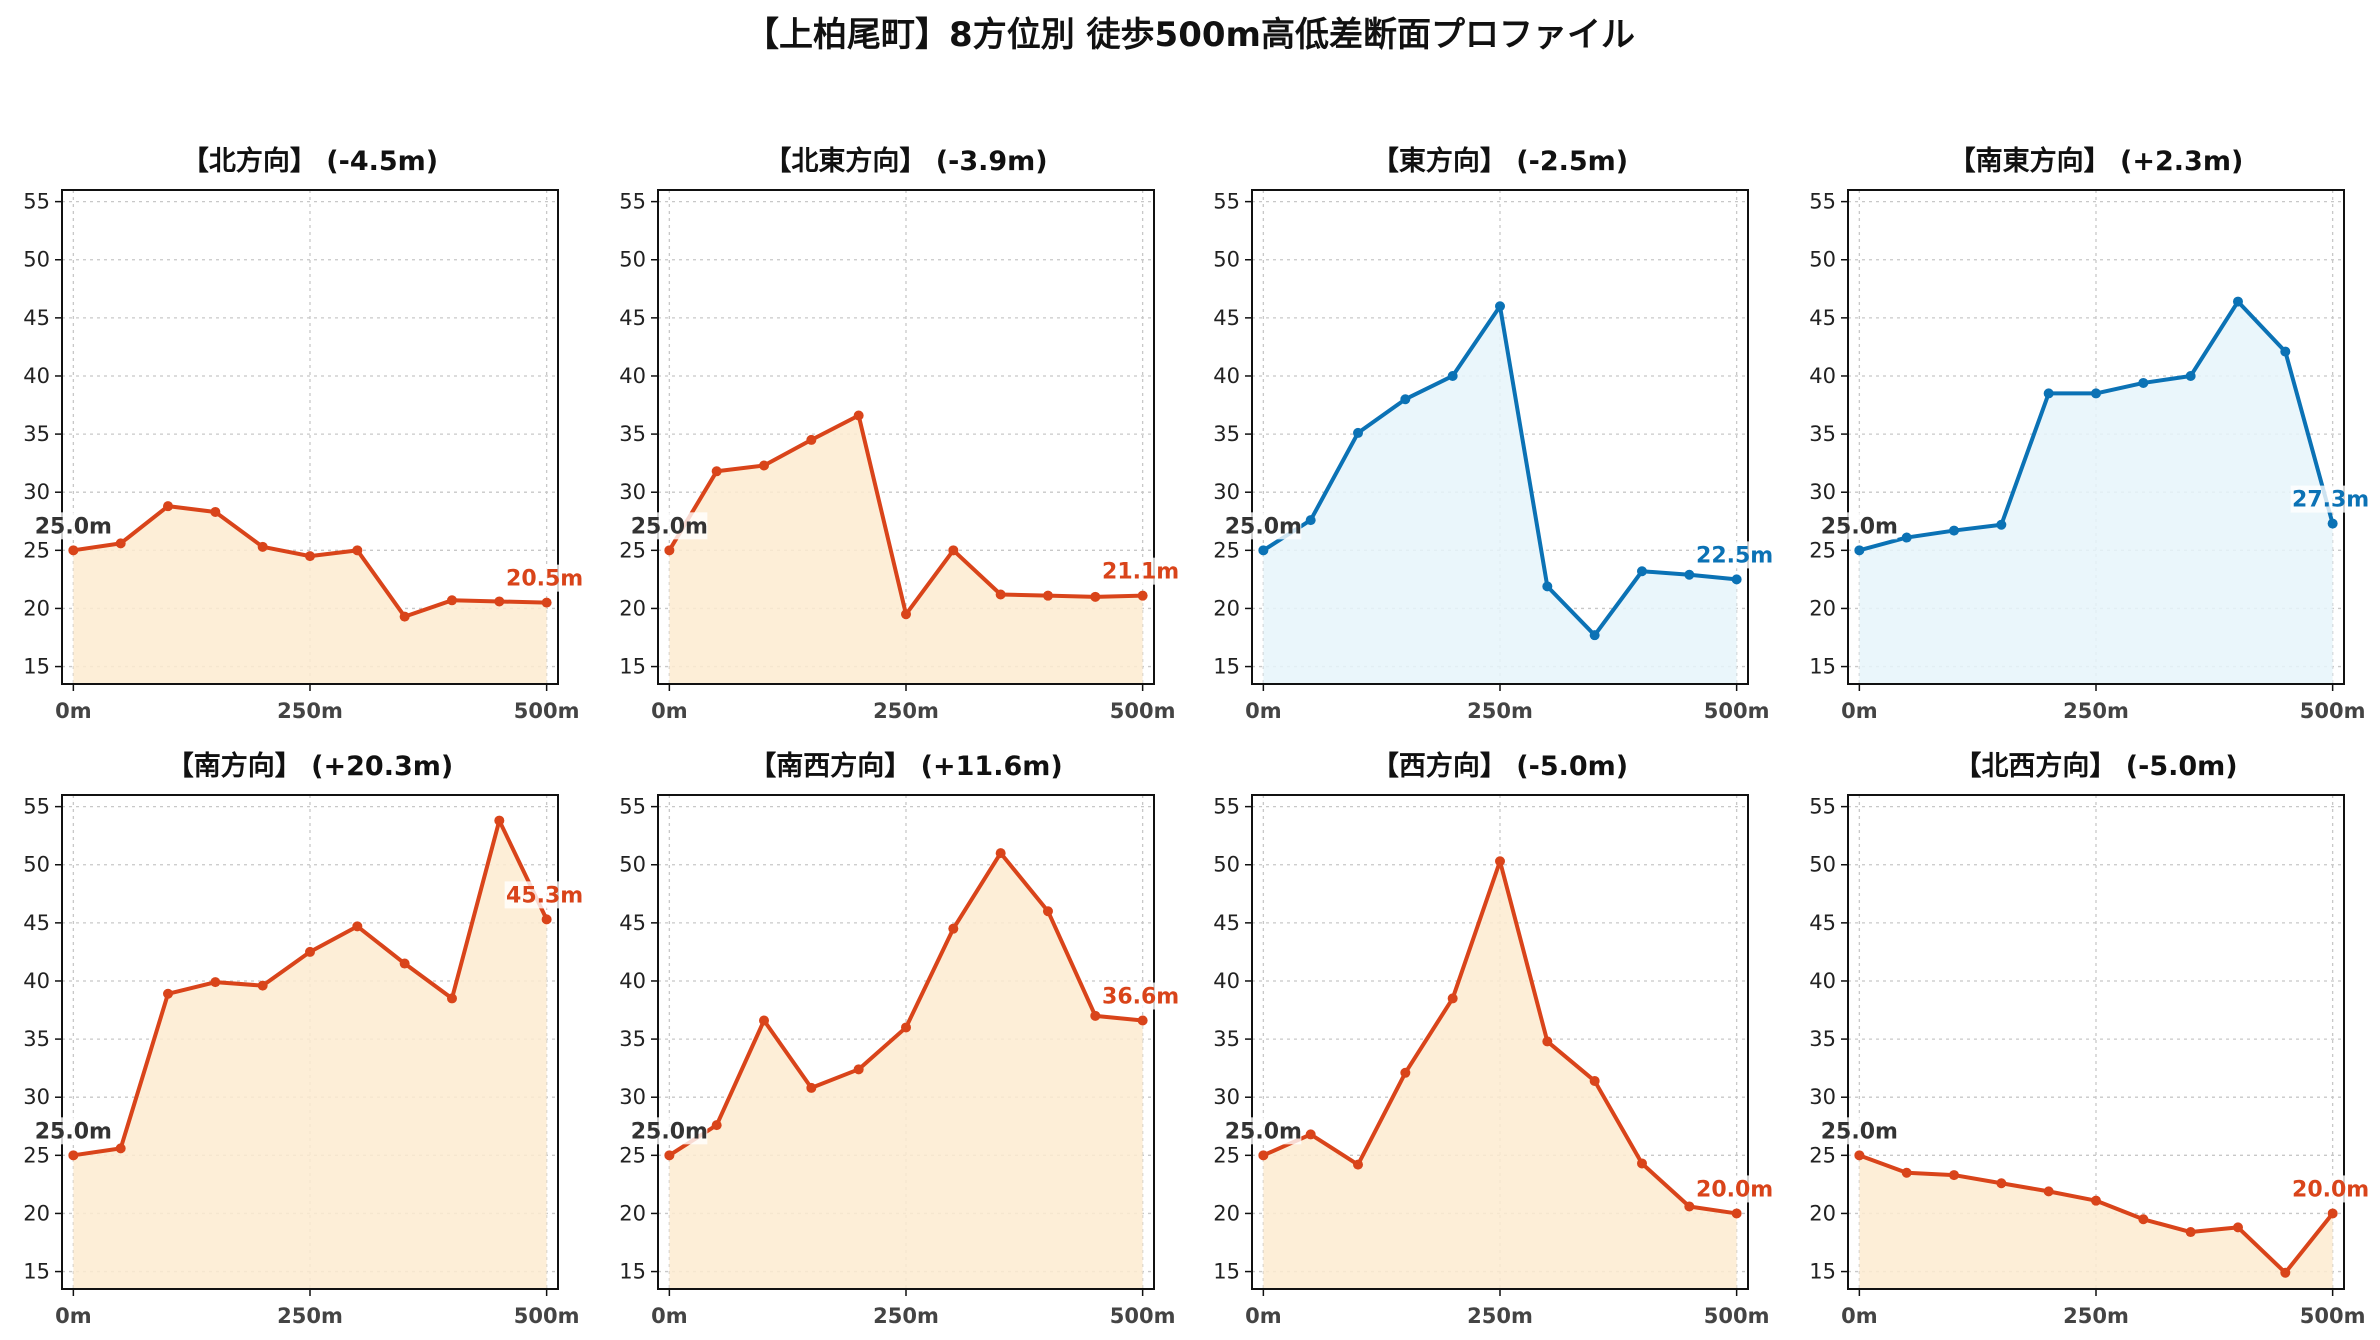  I want to click on end-elevation-label: 21.1m, so click(1140, 572).